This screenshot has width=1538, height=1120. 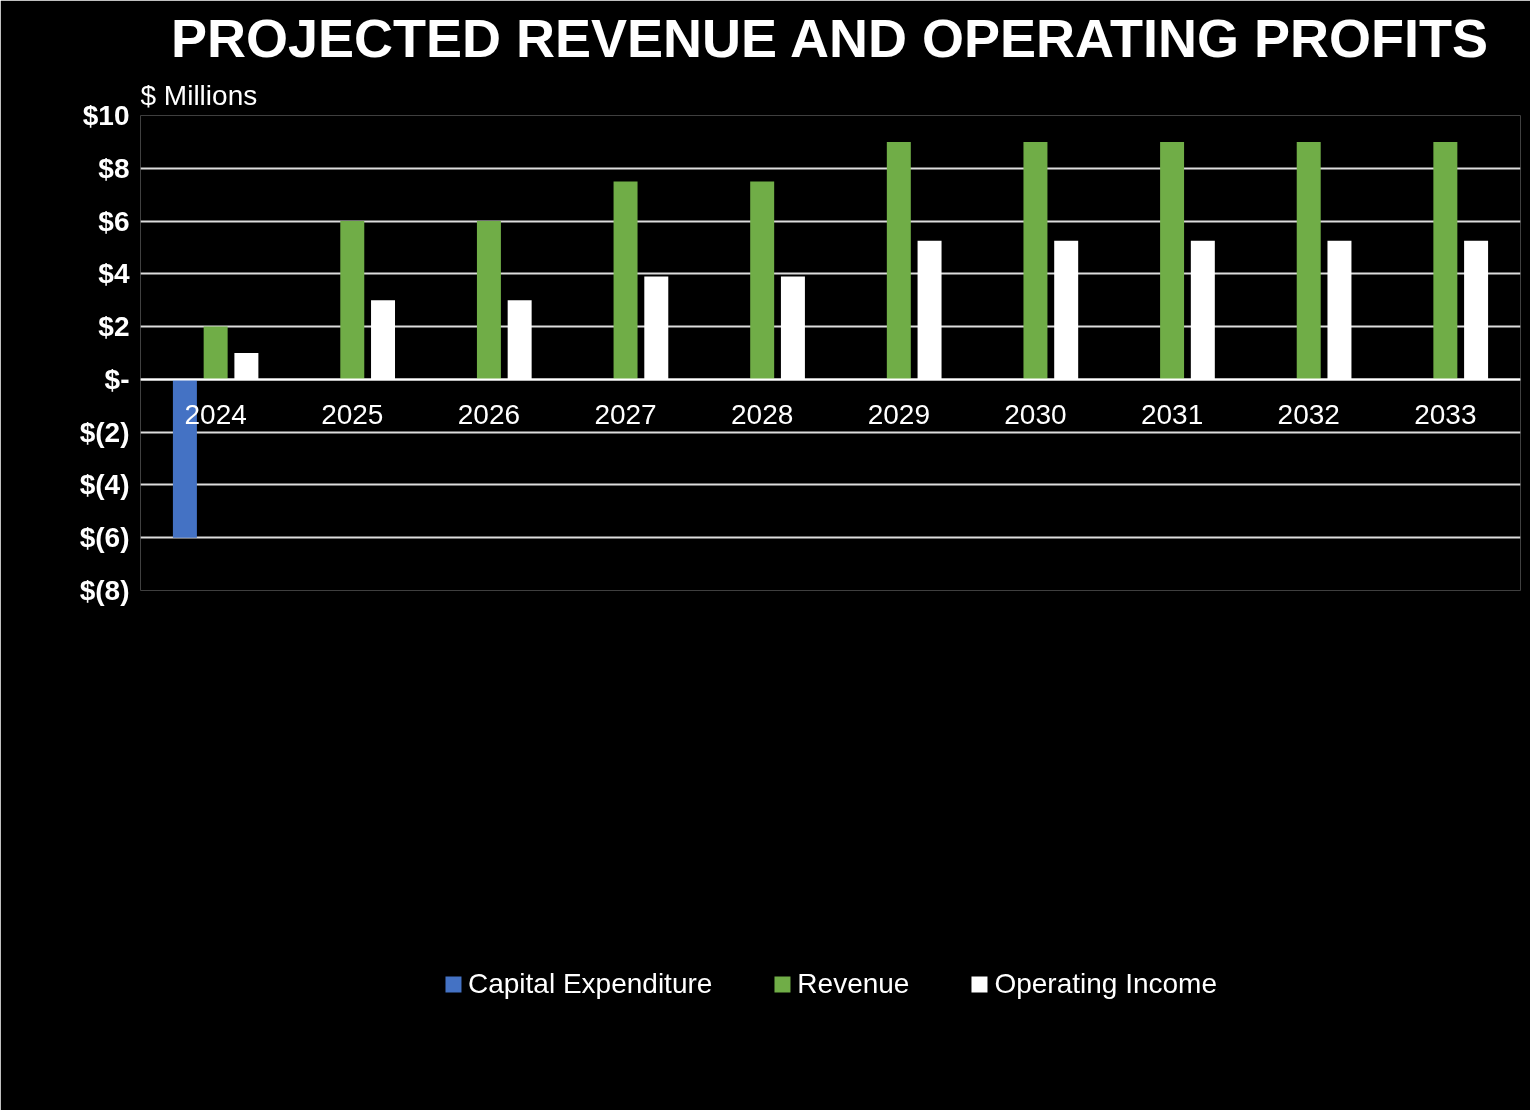 I want to click on x-tick-label: 2028, so click(x=762, y=415).